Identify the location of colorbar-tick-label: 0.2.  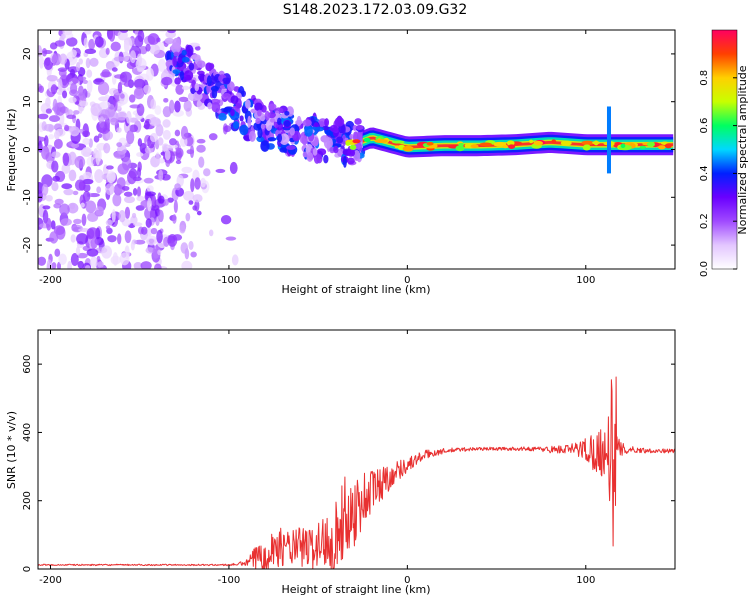
(704, 221).